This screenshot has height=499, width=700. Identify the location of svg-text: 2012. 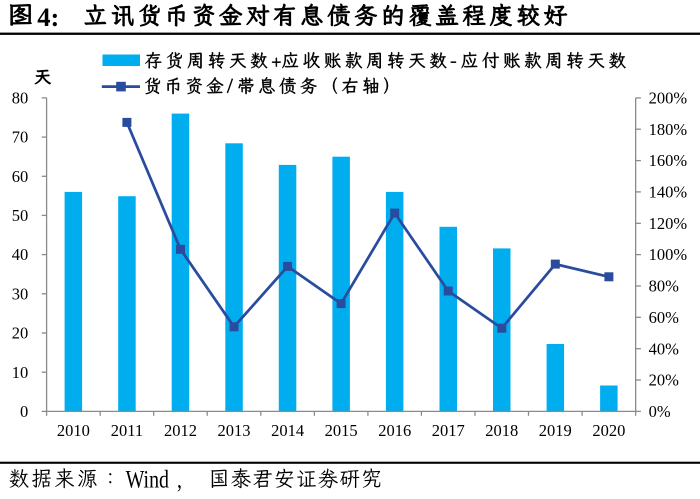
(180, 430).